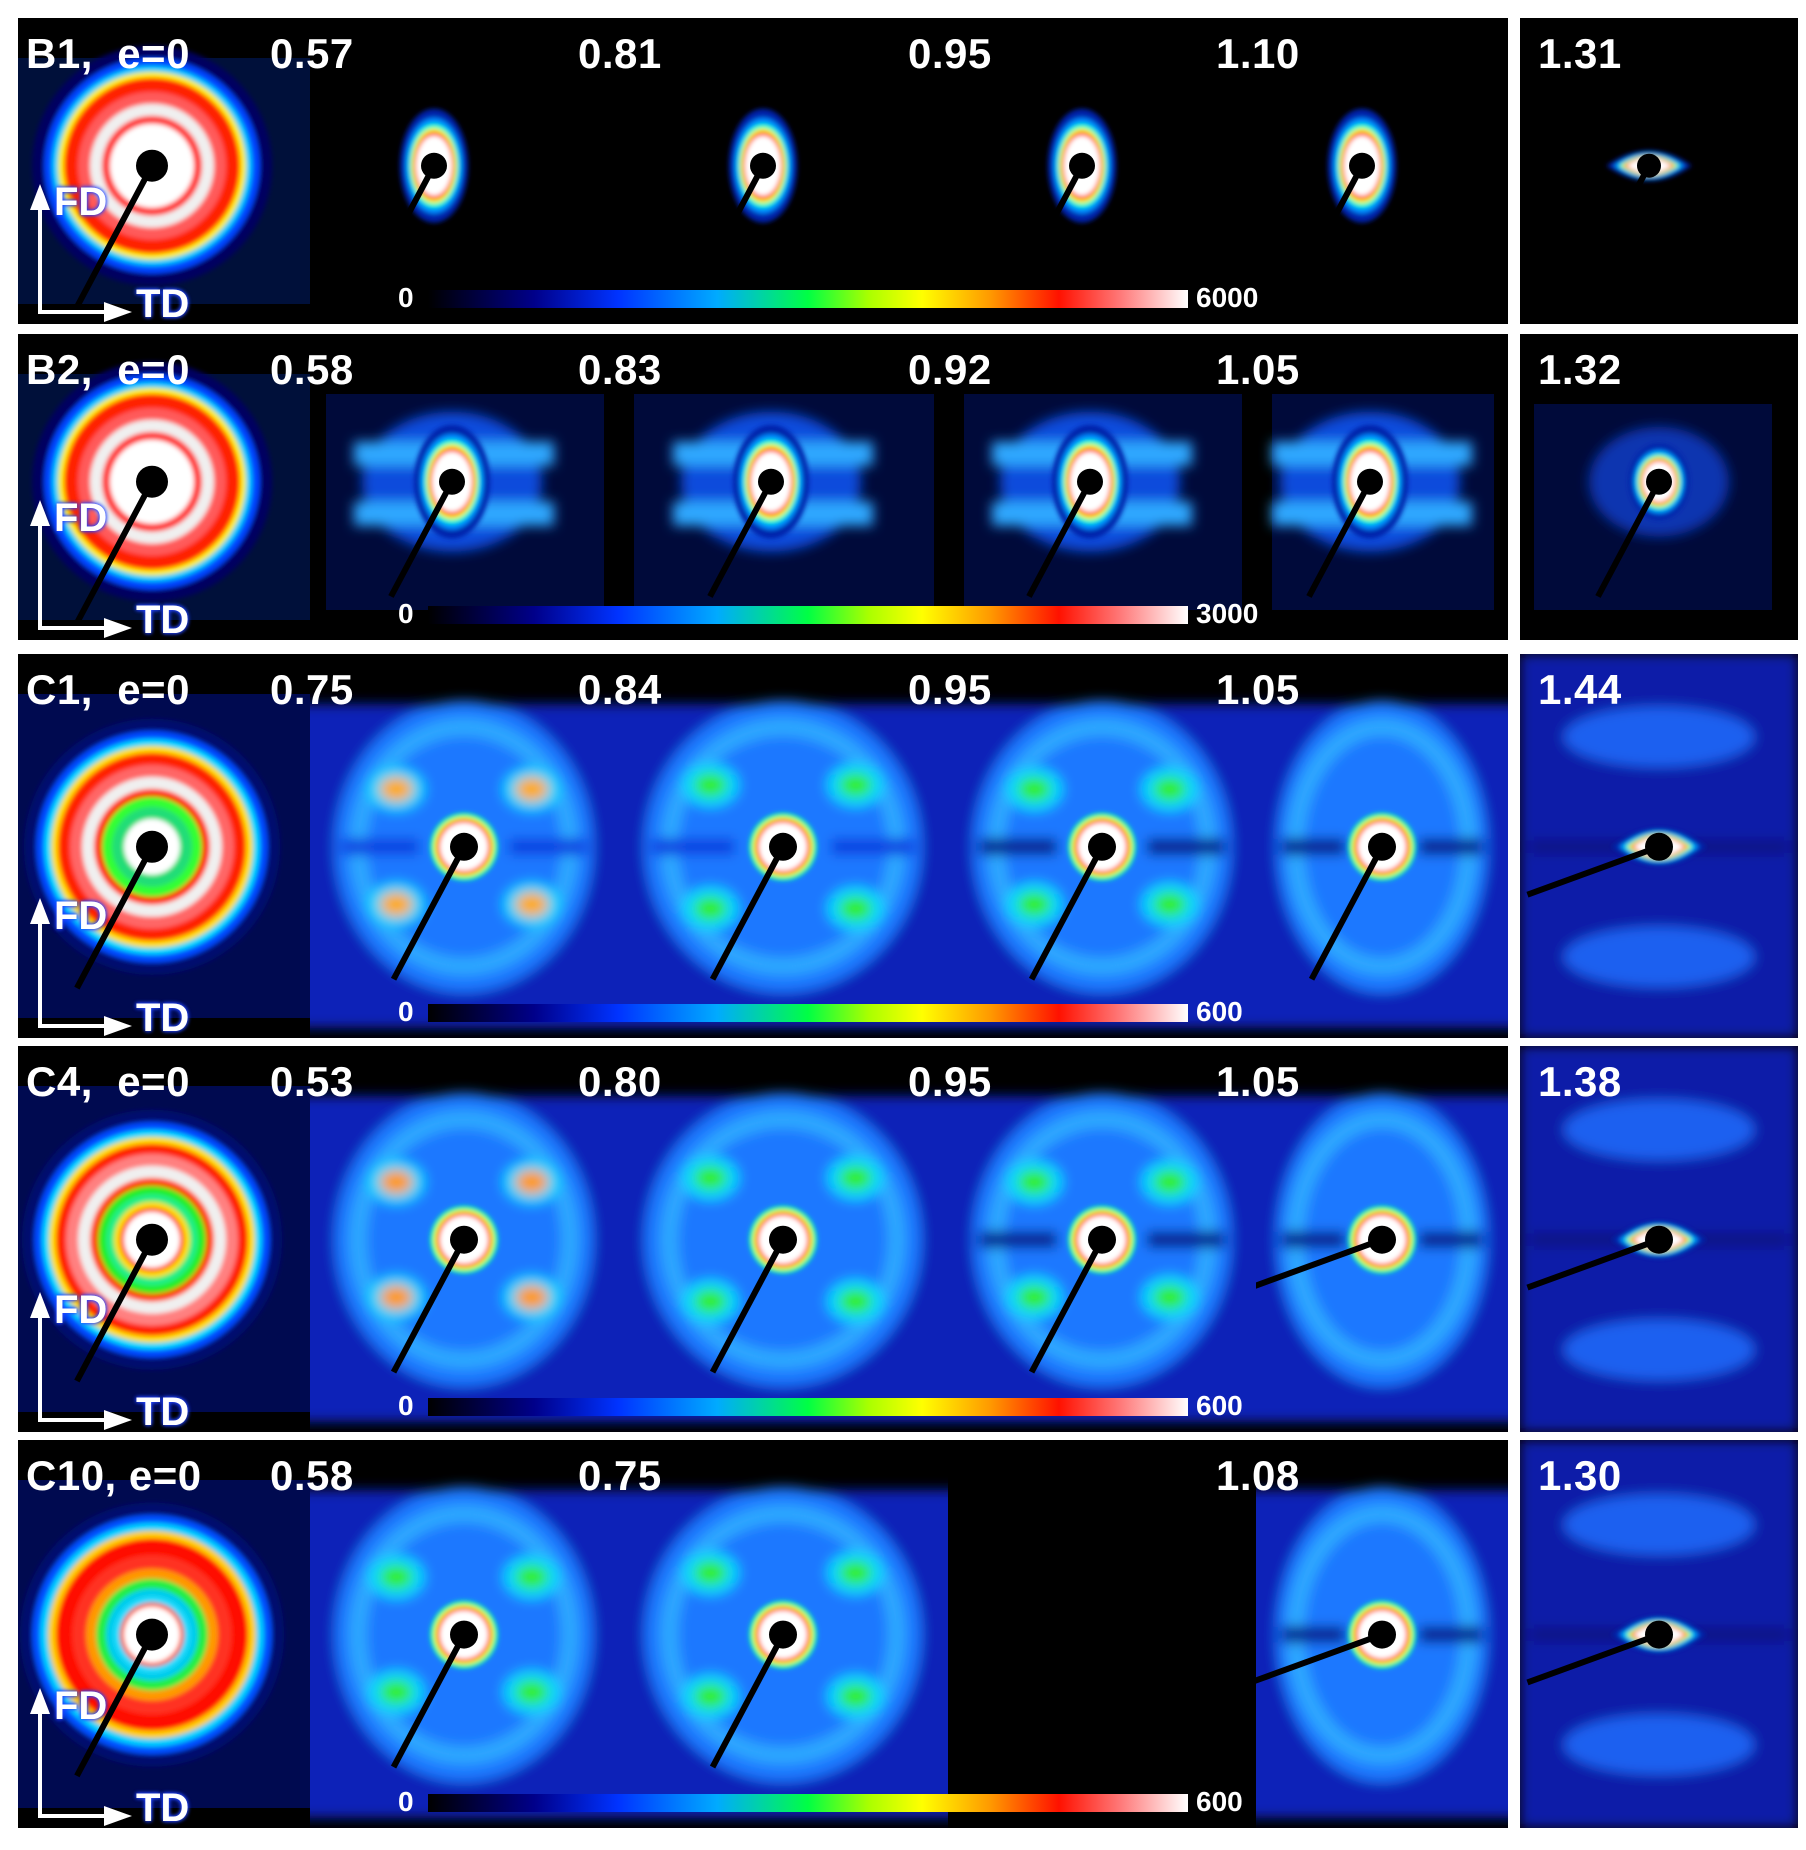  I want to click on final-strain-label: 1.30, so click(1580, 1475).